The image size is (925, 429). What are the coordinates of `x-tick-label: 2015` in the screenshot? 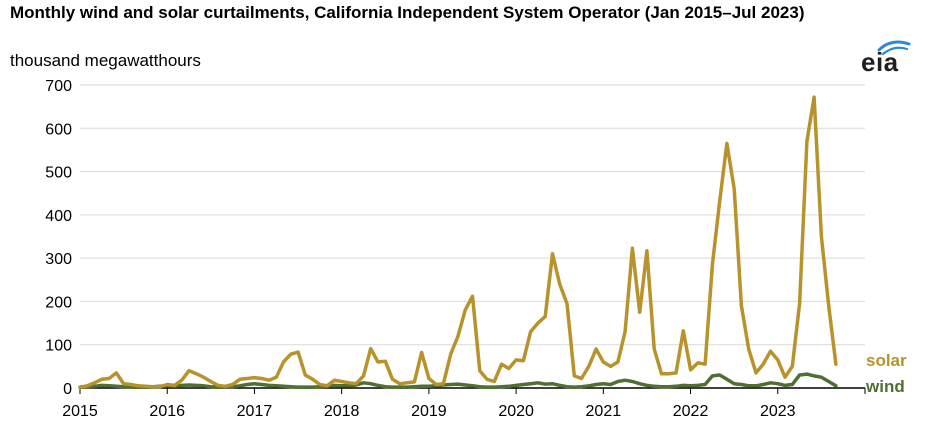 It's located at (80, 411).